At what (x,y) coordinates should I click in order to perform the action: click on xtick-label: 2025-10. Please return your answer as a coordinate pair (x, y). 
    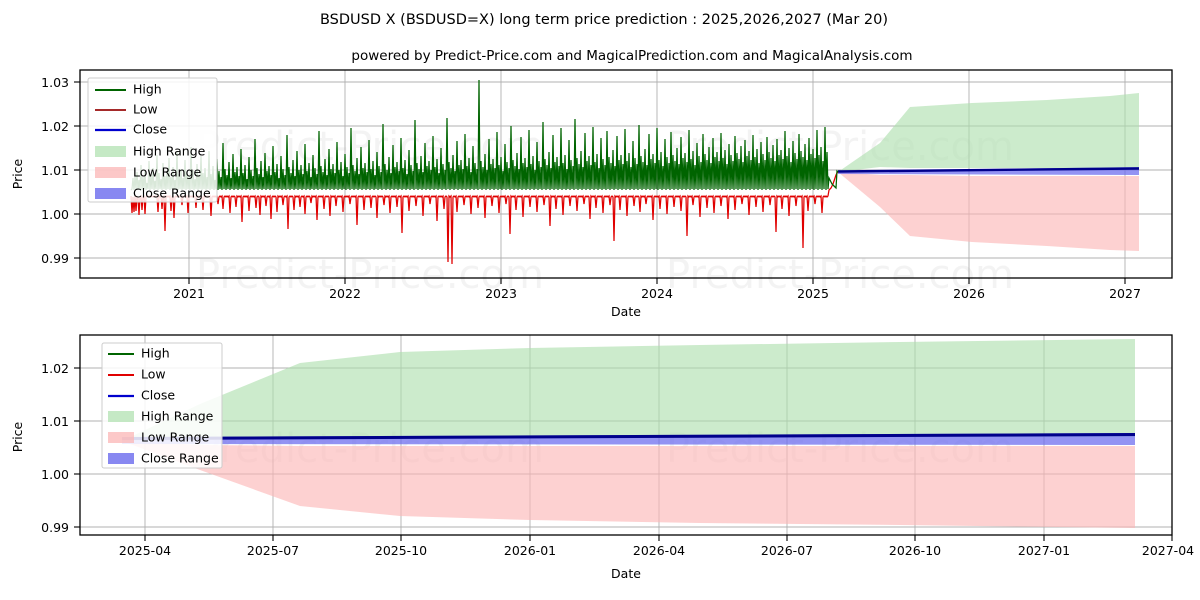
    Looking at the image, I should click on (401, 550).